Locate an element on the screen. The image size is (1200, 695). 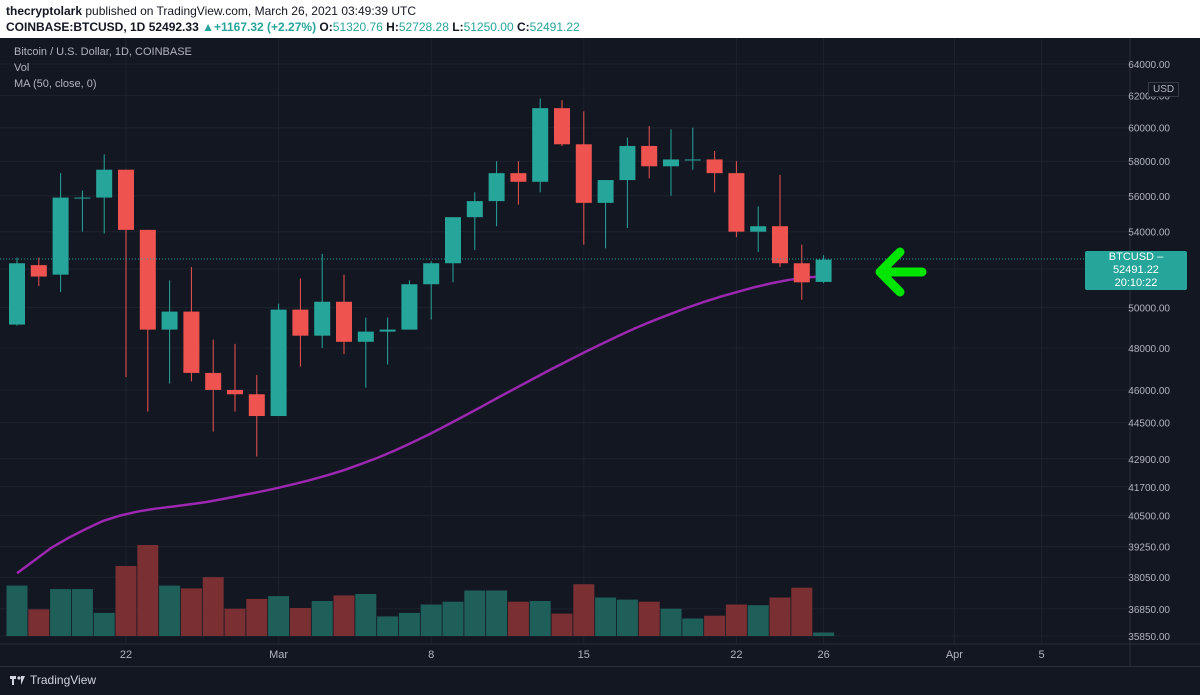
x-tick-label: 15 is located at coordinates (584, 655).